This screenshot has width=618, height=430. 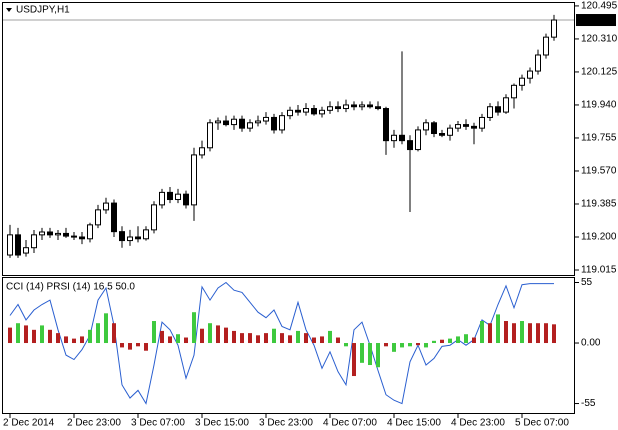 What do you see at coordinates (9, 10) in the screenshot?
I see `menu-icon` at bounding box center [9, 10].